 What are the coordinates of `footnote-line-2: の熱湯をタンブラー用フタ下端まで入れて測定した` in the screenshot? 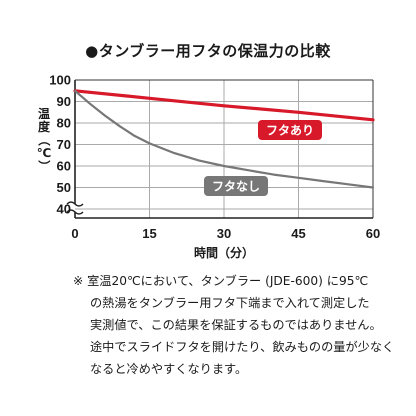 It's located at (230, 303).